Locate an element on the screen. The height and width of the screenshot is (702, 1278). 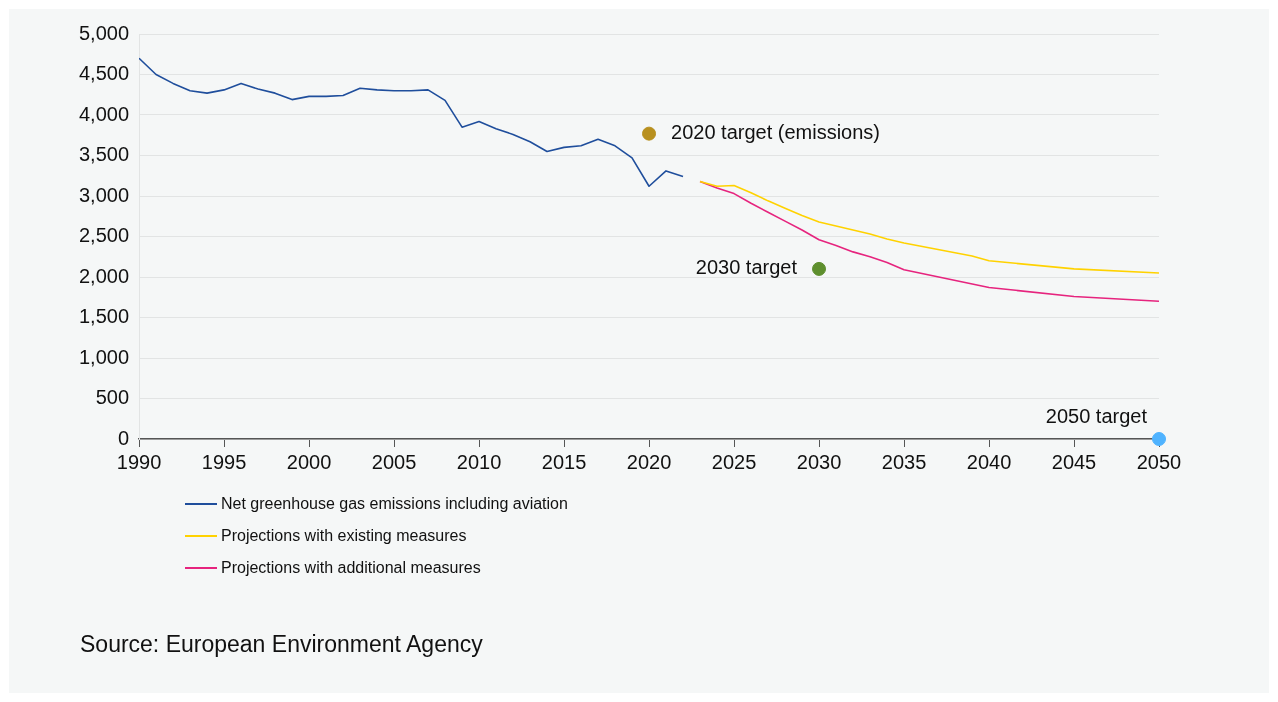
legend-label: Projections with existing measures is located at coordinates (344, 536).